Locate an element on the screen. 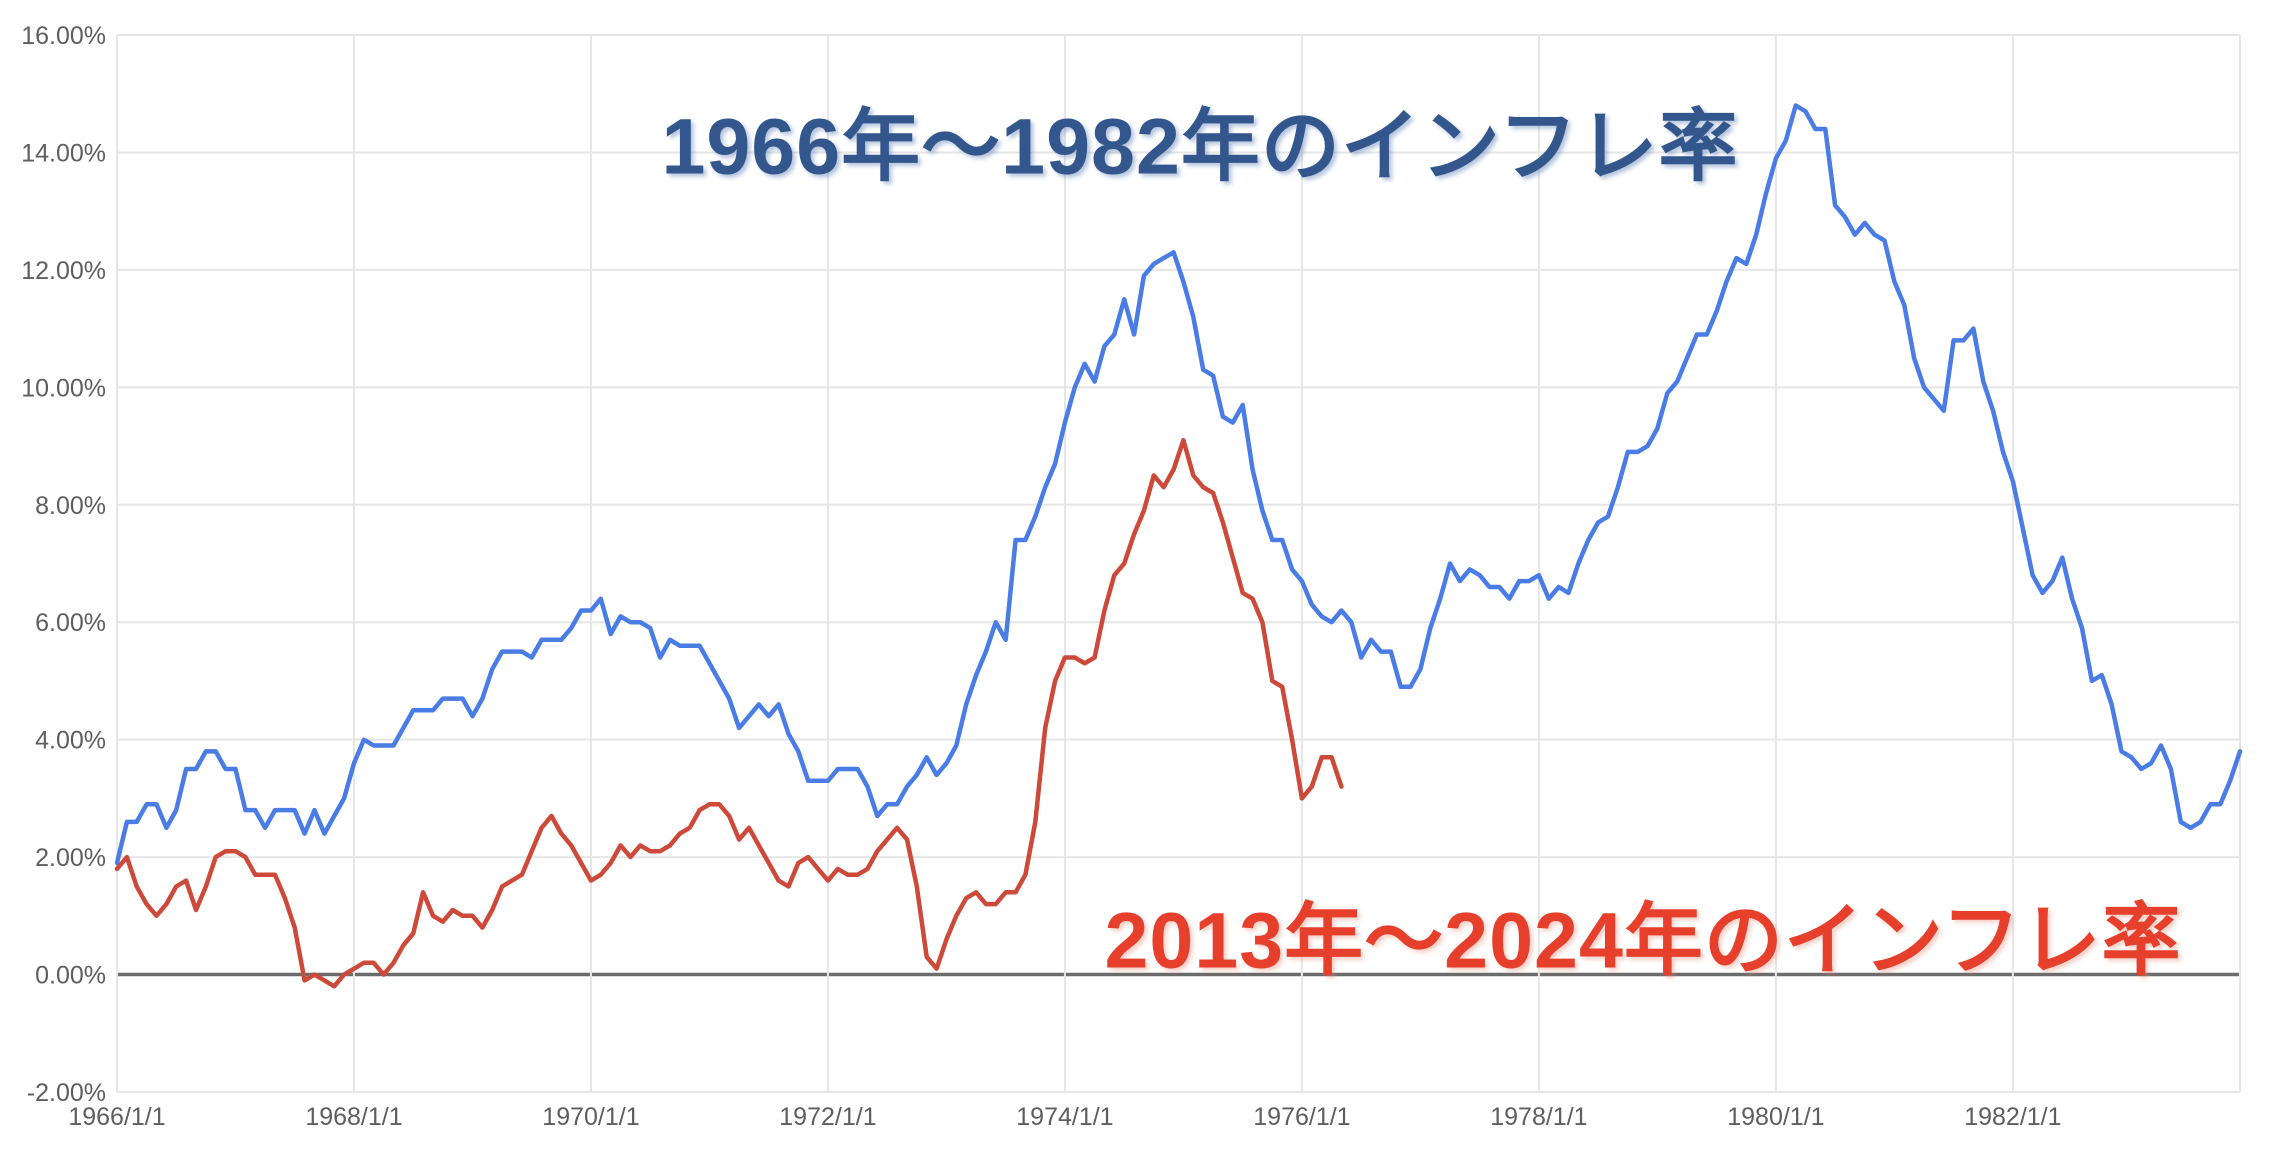 Image resolution: width=2294 pixels, height=1154 pixels. y-axis-tick-label: 8.00% is located at coordinates (70, 506).